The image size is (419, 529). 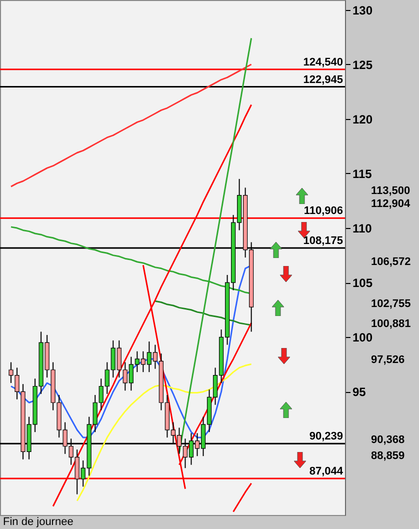 What do you see at coordinates (362, 65) in the screenshot?
I see `y-tick-label: 125` at bounding box center [362, 65].